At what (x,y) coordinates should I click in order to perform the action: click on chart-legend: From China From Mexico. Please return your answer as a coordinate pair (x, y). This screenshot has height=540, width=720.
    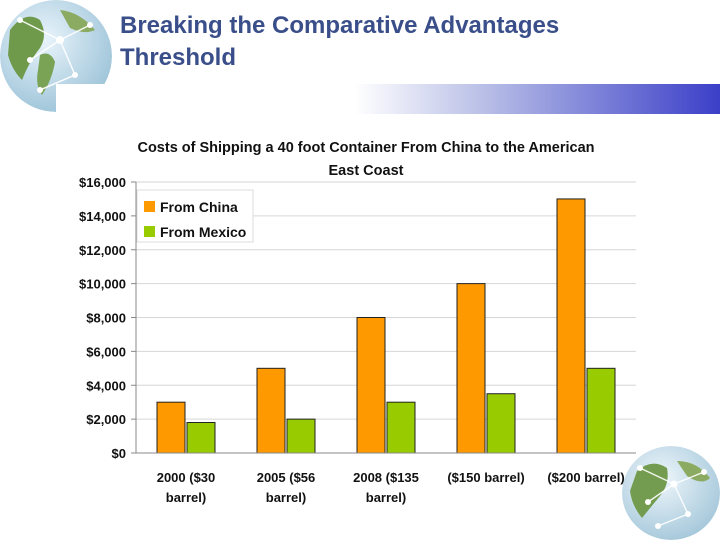
    Looking at the image, I should click on (195, 216).